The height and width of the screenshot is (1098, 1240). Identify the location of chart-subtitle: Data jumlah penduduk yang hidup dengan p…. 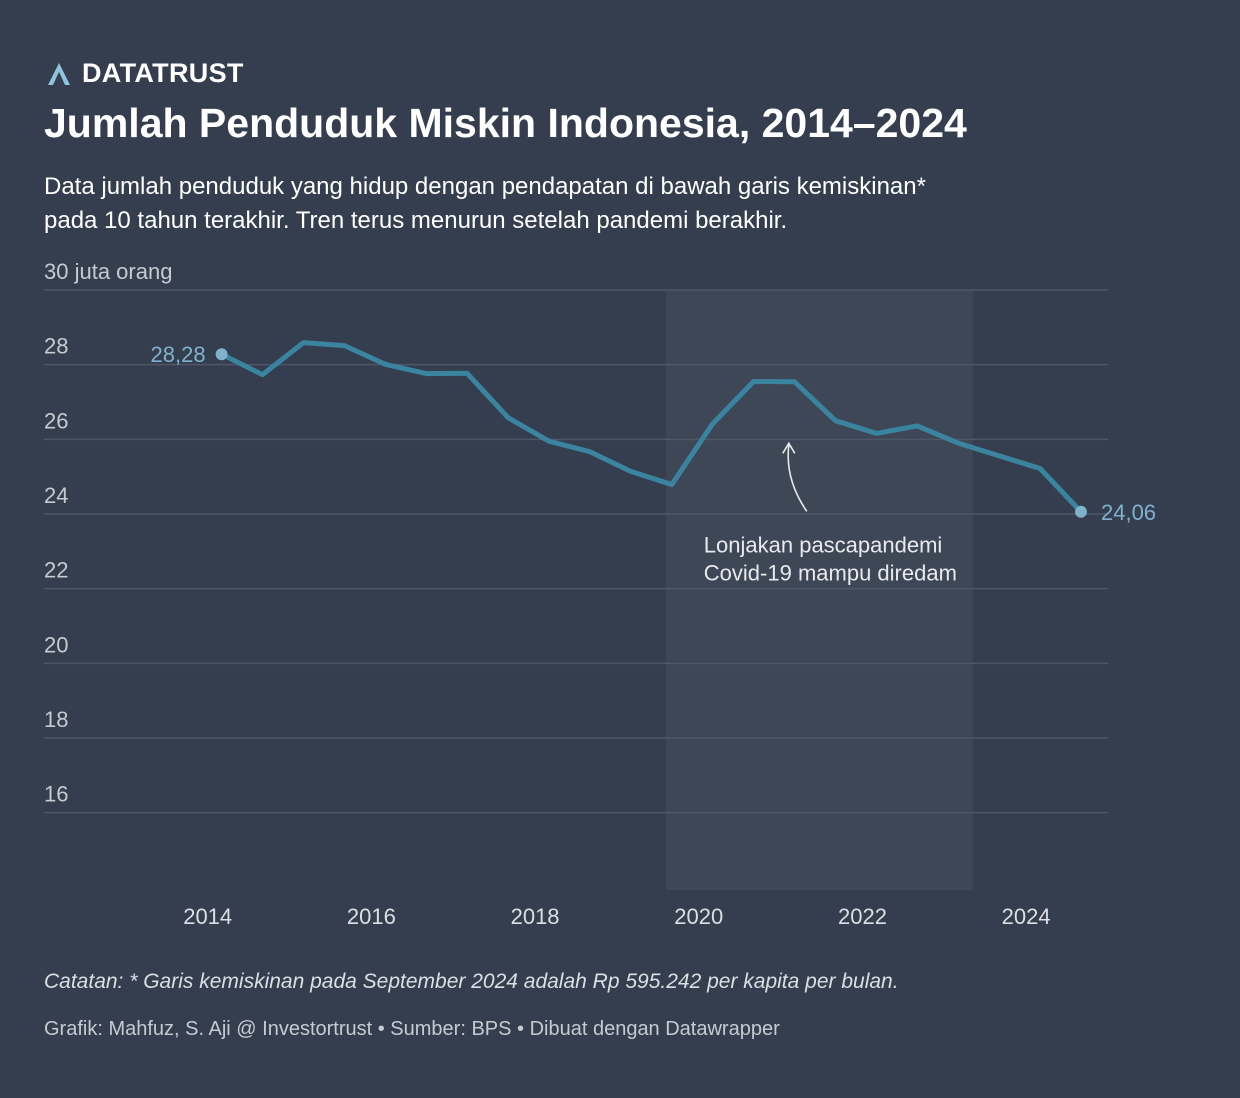
(594, 204).